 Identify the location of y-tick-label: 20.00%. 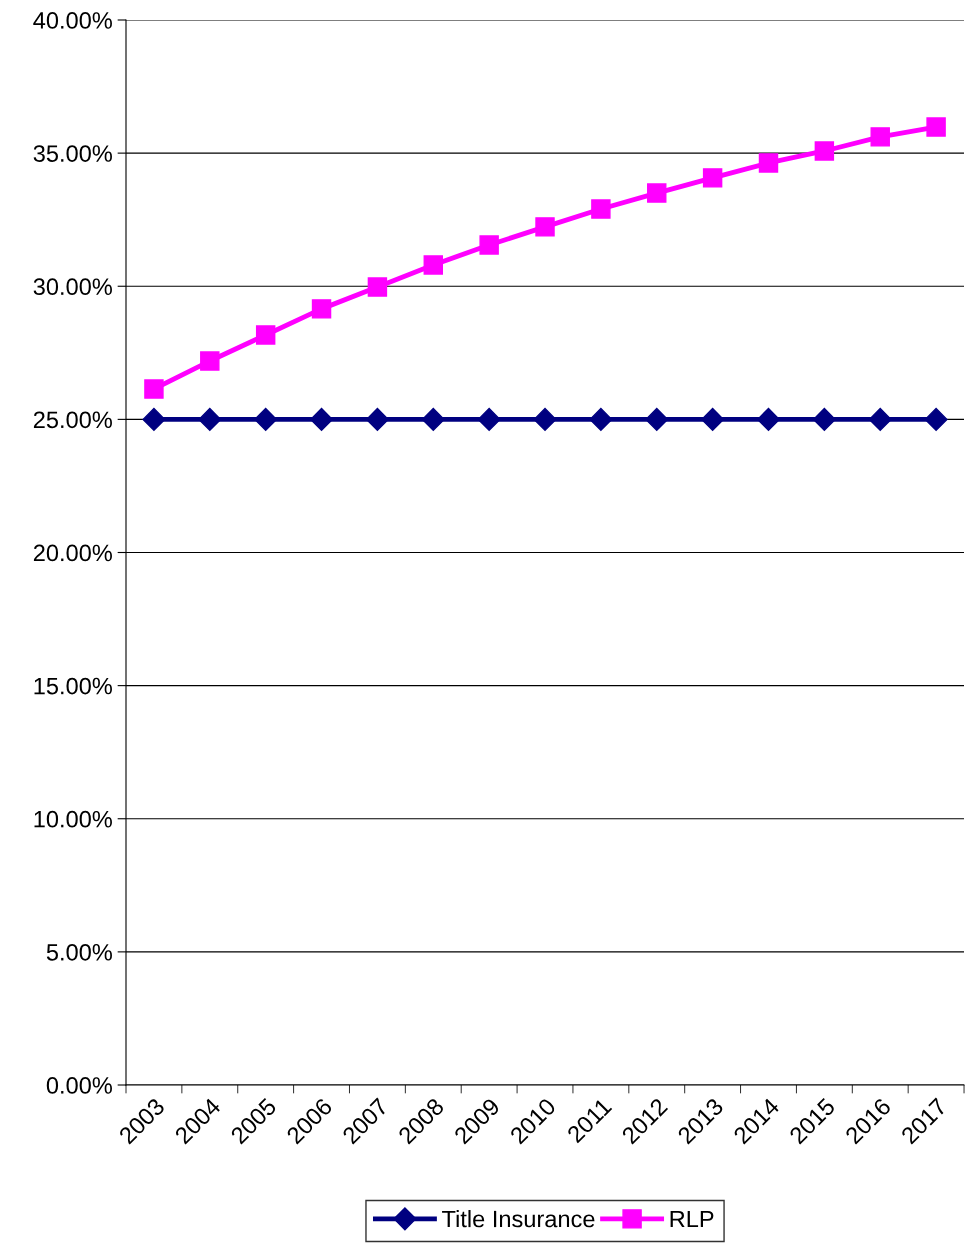
(72, 553).